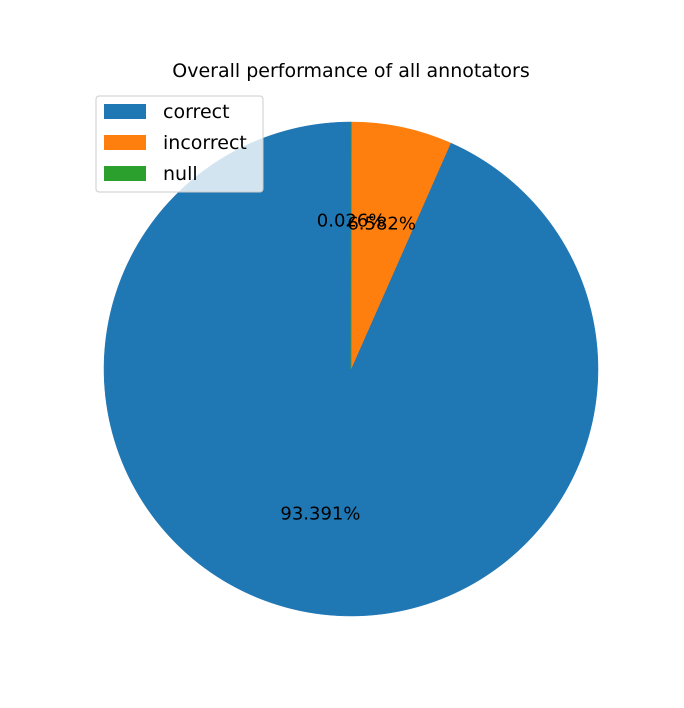 The width and height of the screenshot is (684, 708). What do you see at coordinates (205, 143) in the screenshot?
I see `legend-label-incorrect: incorrect` at bounding box center [205, 143].